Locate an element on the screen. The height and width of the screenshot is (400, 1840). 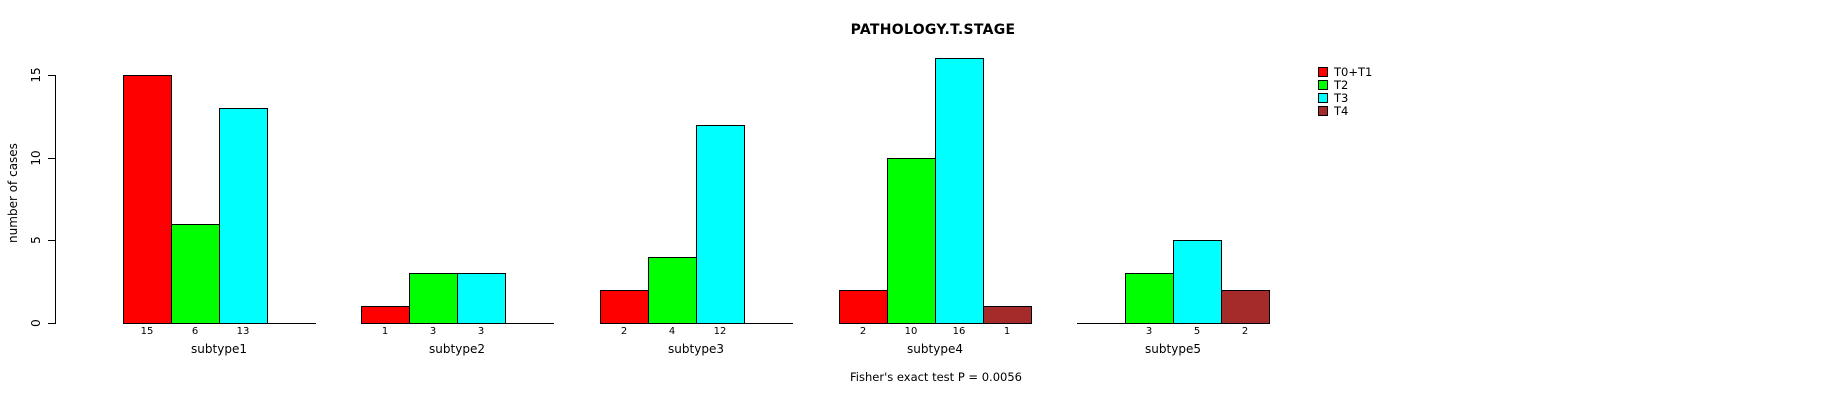
y-axis-tick-label: 15 is located at coordinates (36, 75).